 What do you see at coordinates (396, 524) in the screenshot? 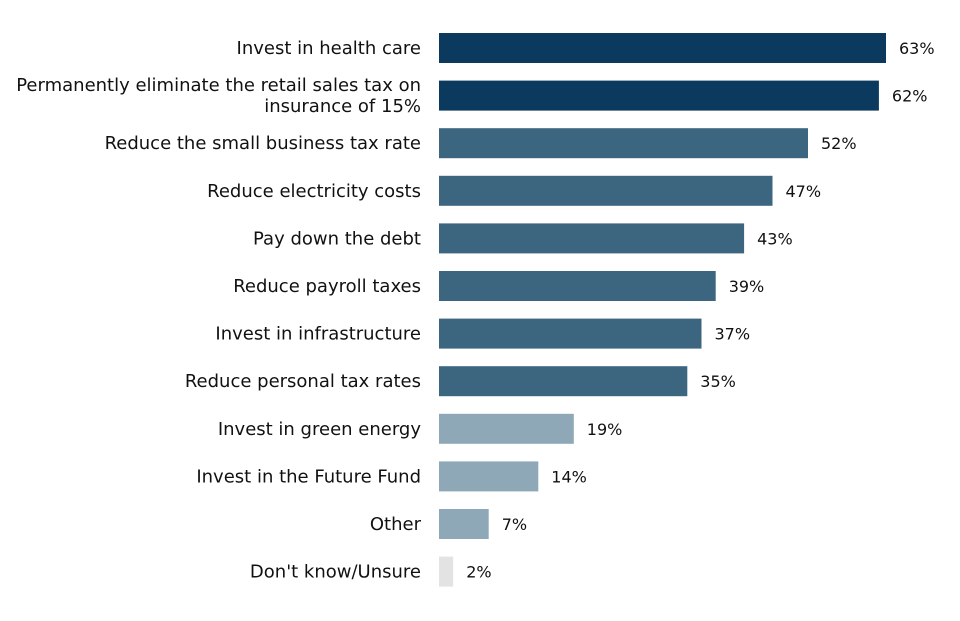
I see `category-label: Other` at bounding box center [396, 524].